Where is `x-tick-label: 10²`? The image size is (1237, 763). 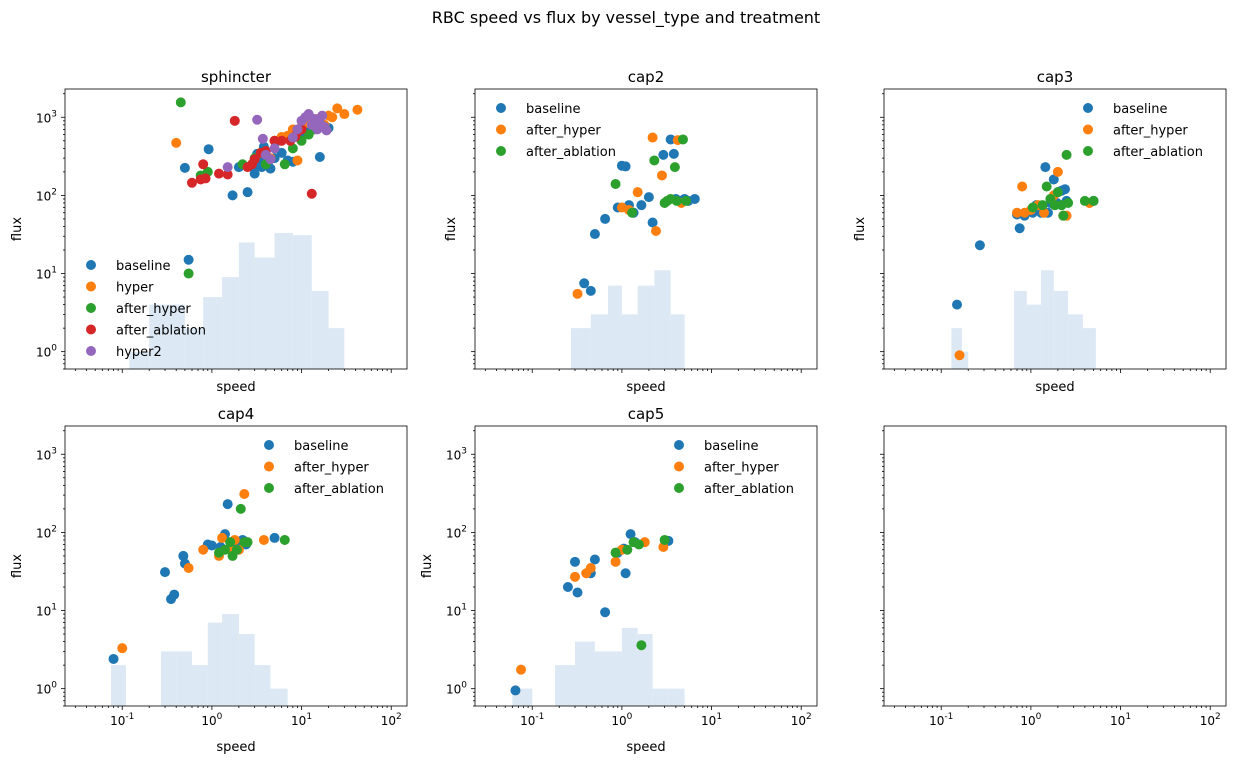
x-tick-label: 10² is located at coordinates (391, 720).